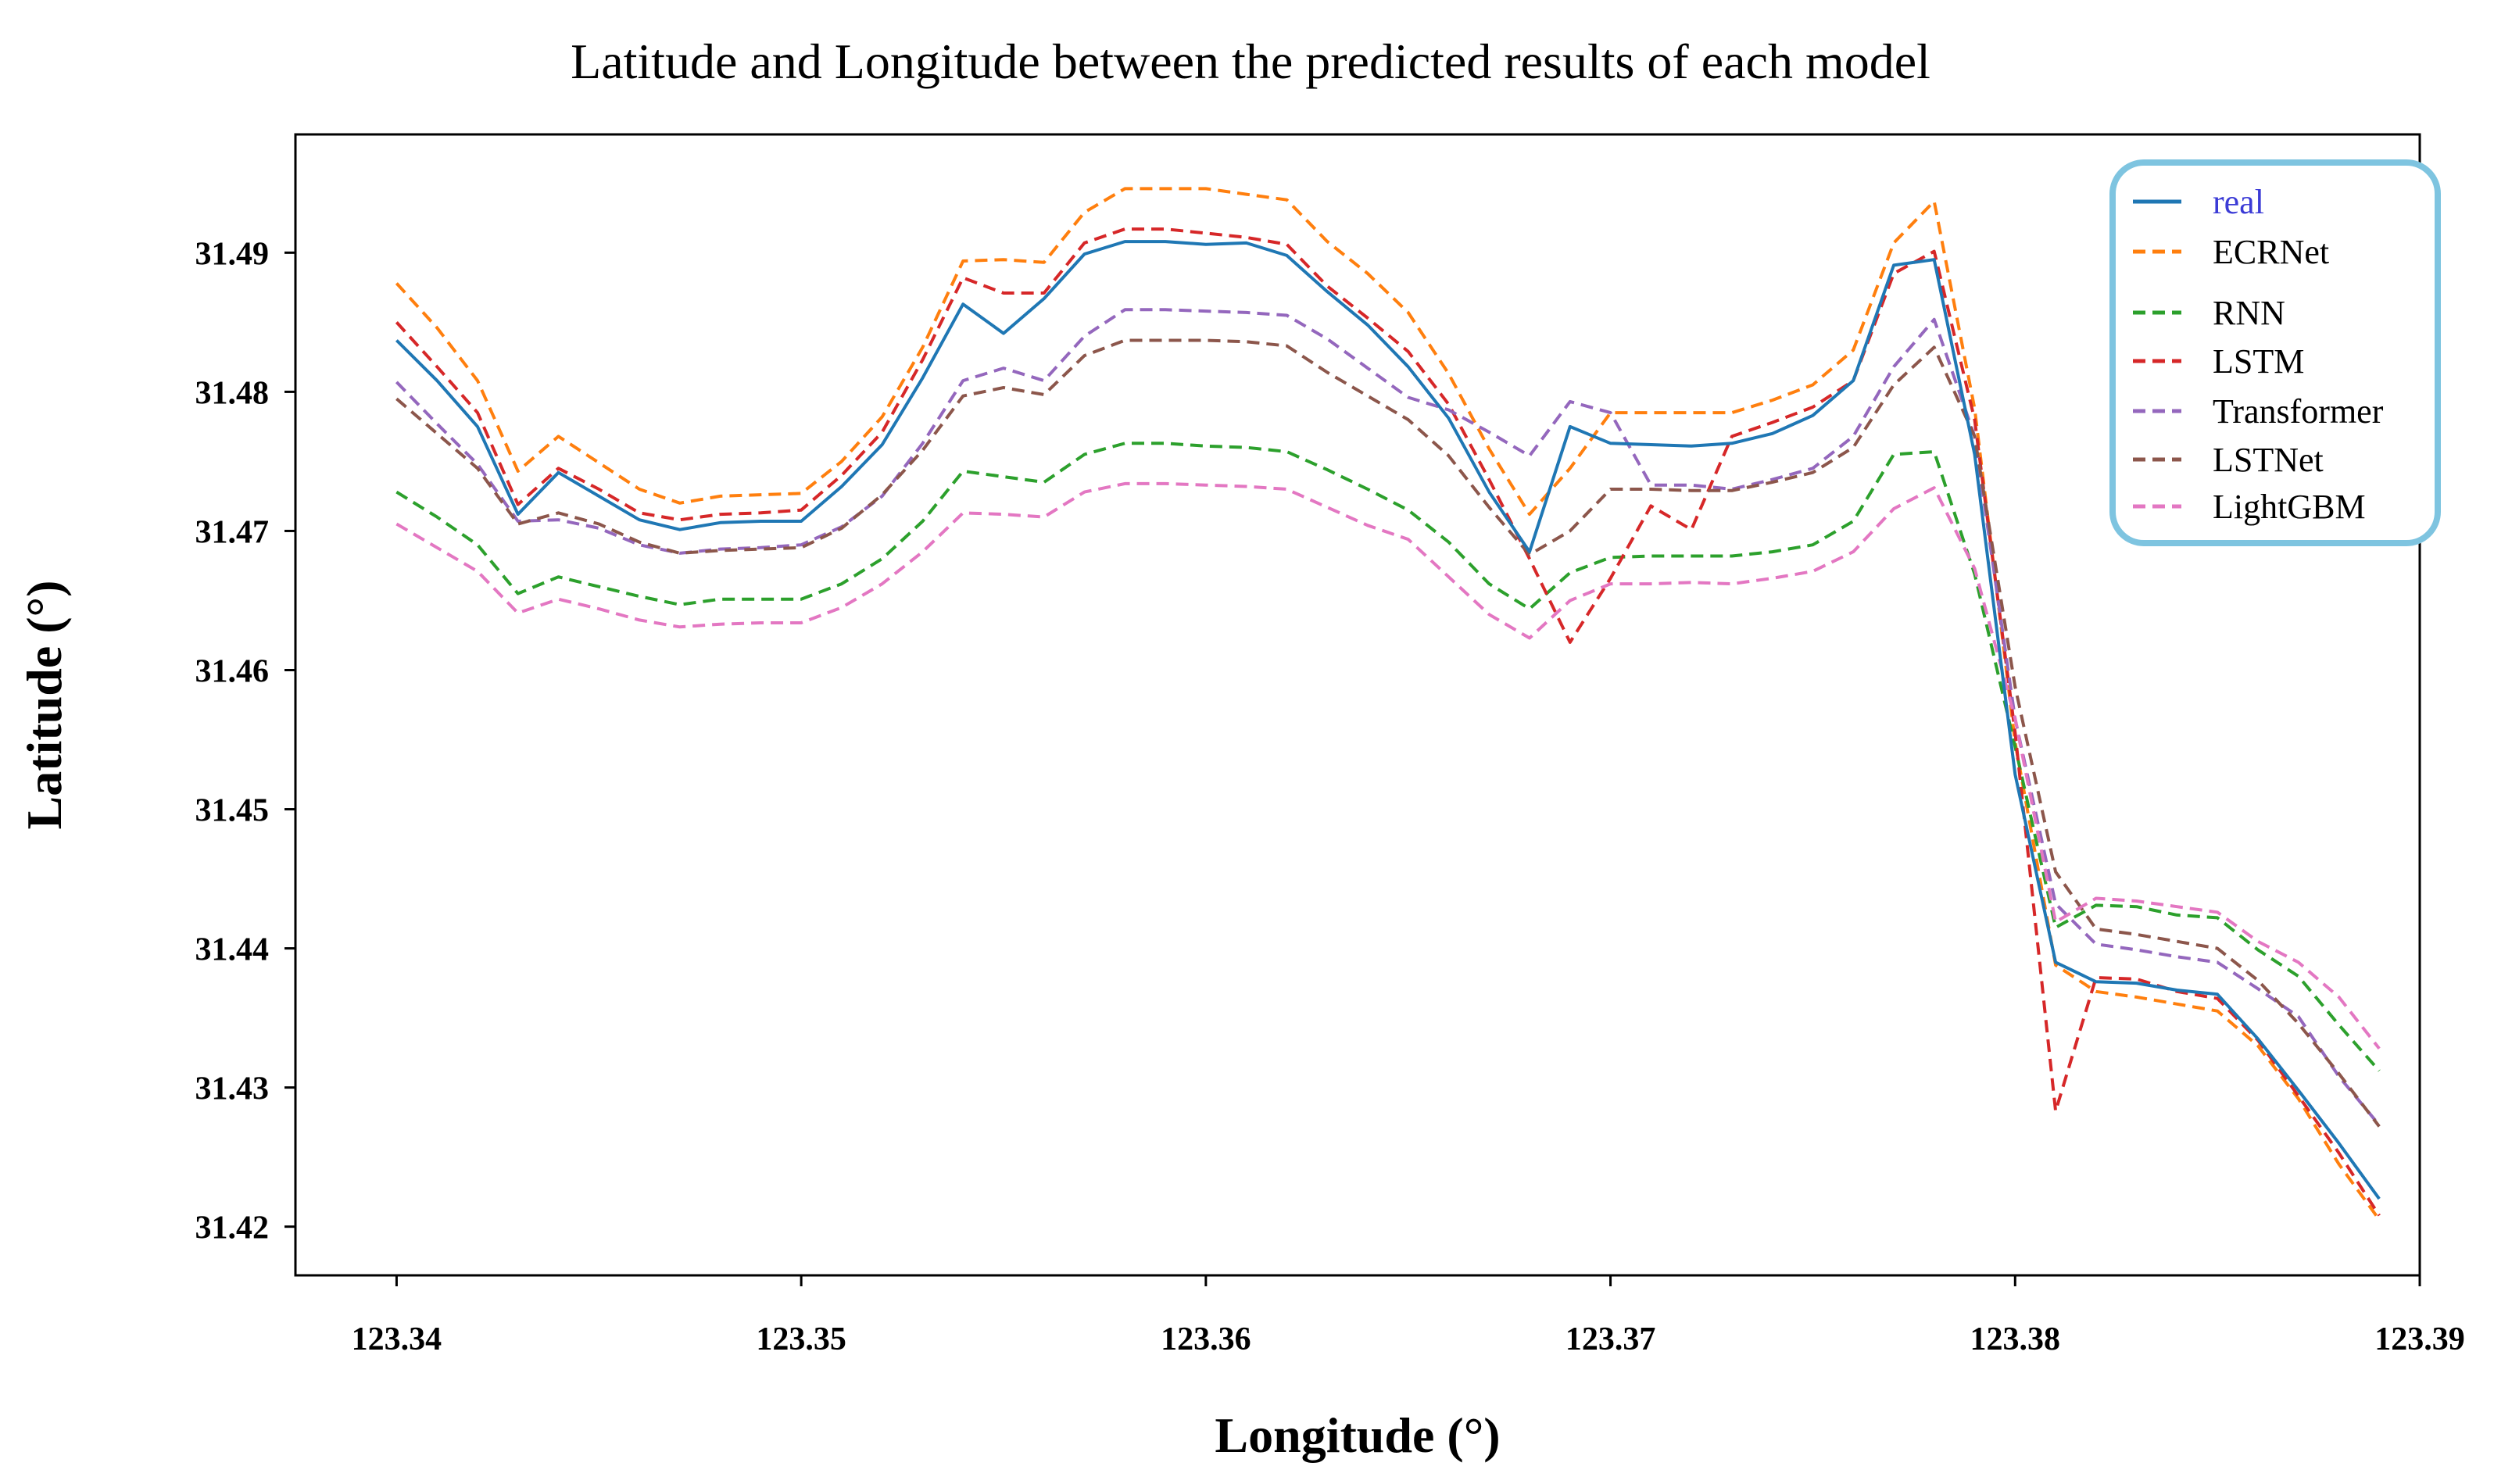 The image size is (2494, 1484). What do you see at coordinates (232, 1089) in the screenshot?
I see `y-tick-label: 31.43` at bounding box center [232, 1089].